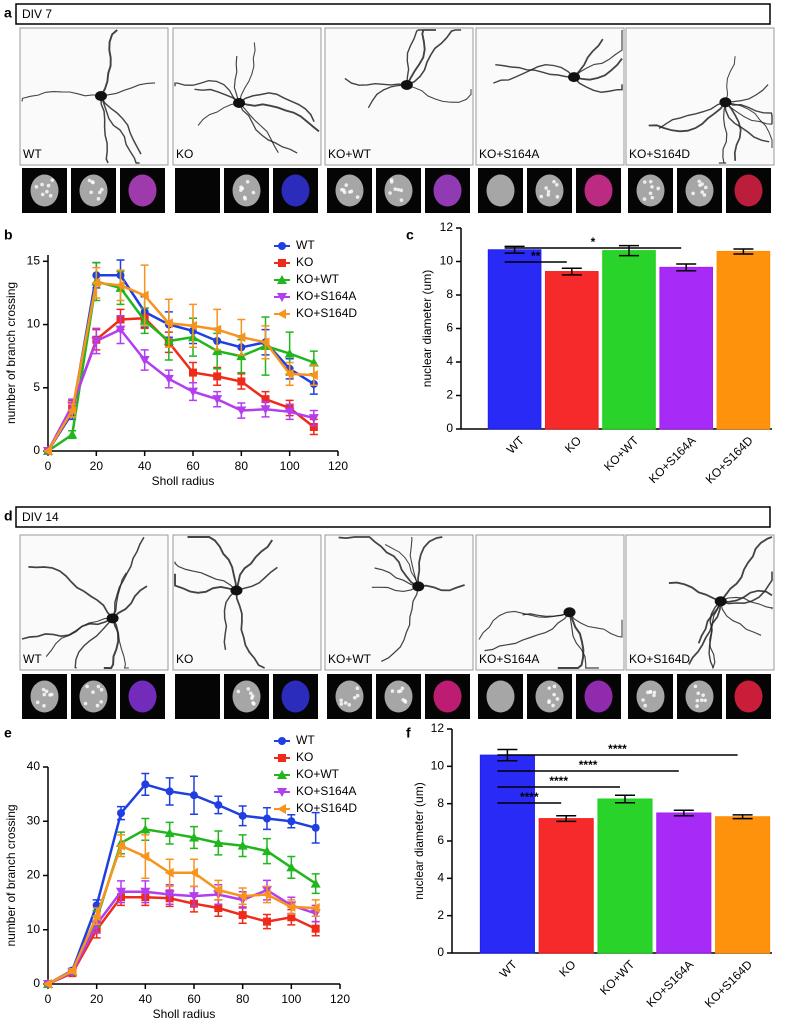  Describe the element at coordinates (8, 733) in the screenshot. I see `panel-label: e` at that location.